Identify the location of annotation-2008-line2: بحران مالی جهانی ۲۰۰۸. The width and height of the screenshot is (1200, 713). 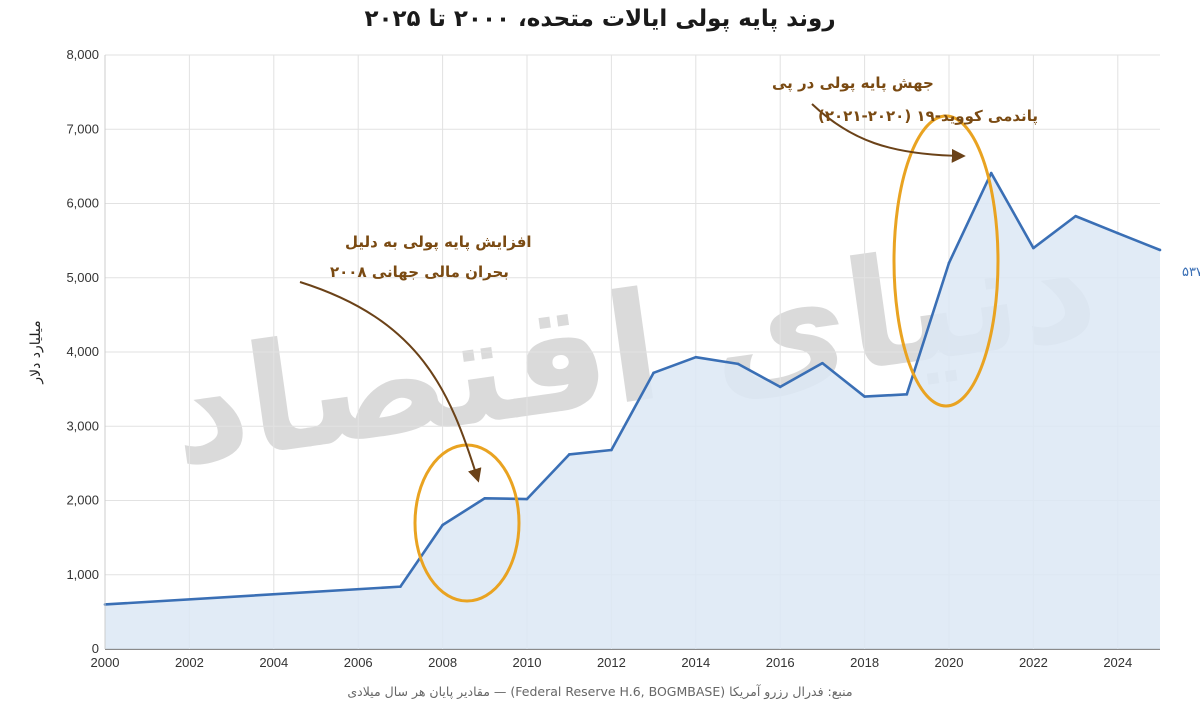
(419, 272).